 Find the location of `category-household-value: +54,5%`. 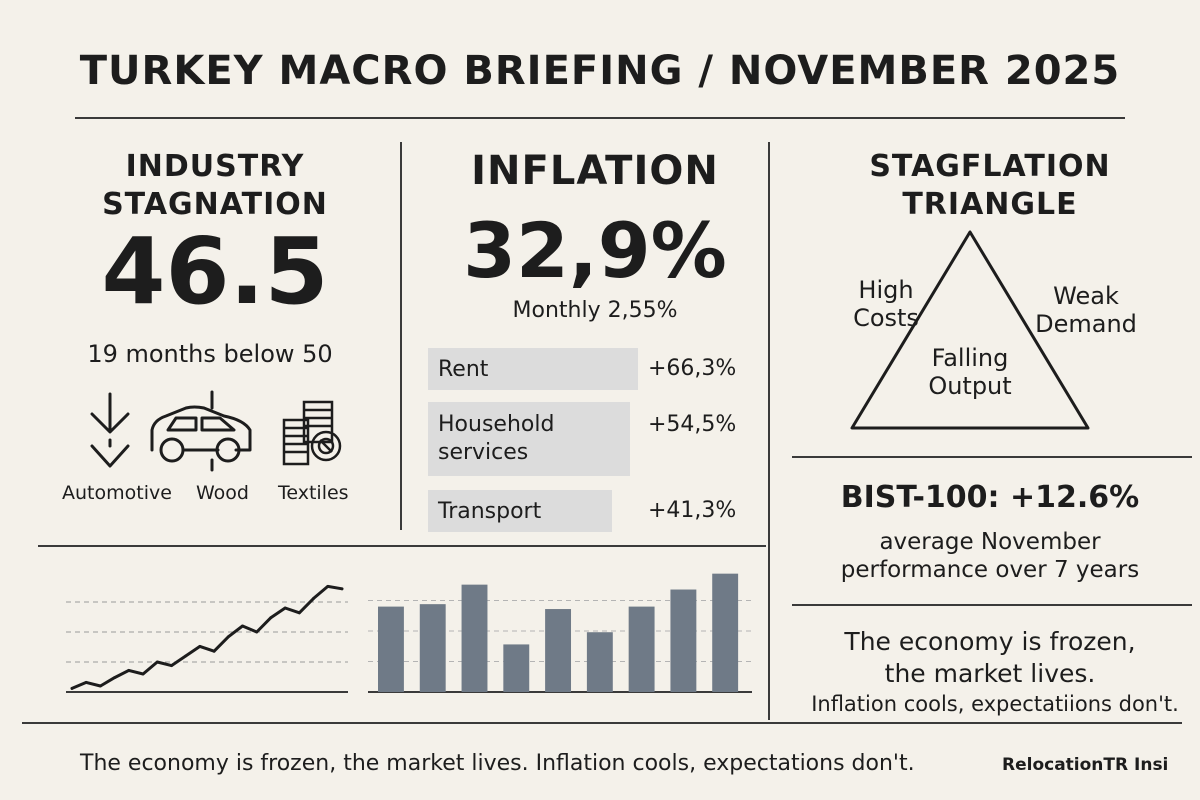

category-household-value: +54,5% is located at coordinates (692, 424).